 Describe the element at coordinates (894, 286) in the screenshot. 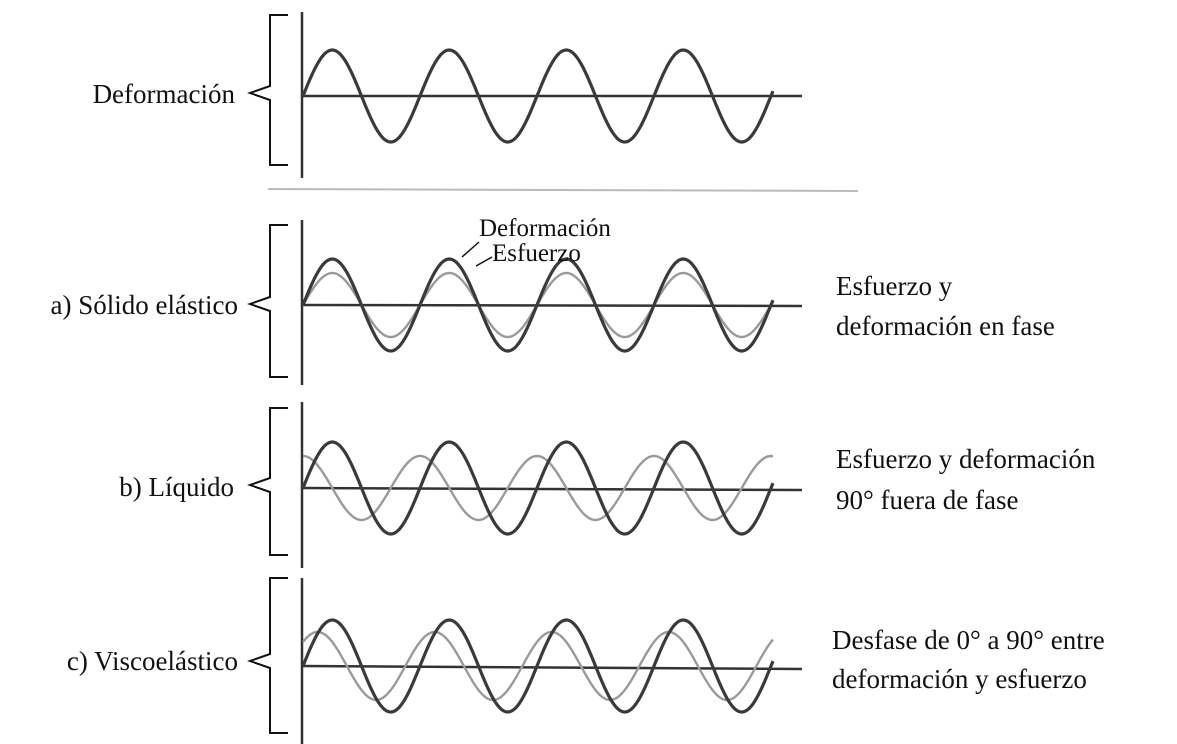

I see `description-1-line-1: Esfuerzo y` at that location.